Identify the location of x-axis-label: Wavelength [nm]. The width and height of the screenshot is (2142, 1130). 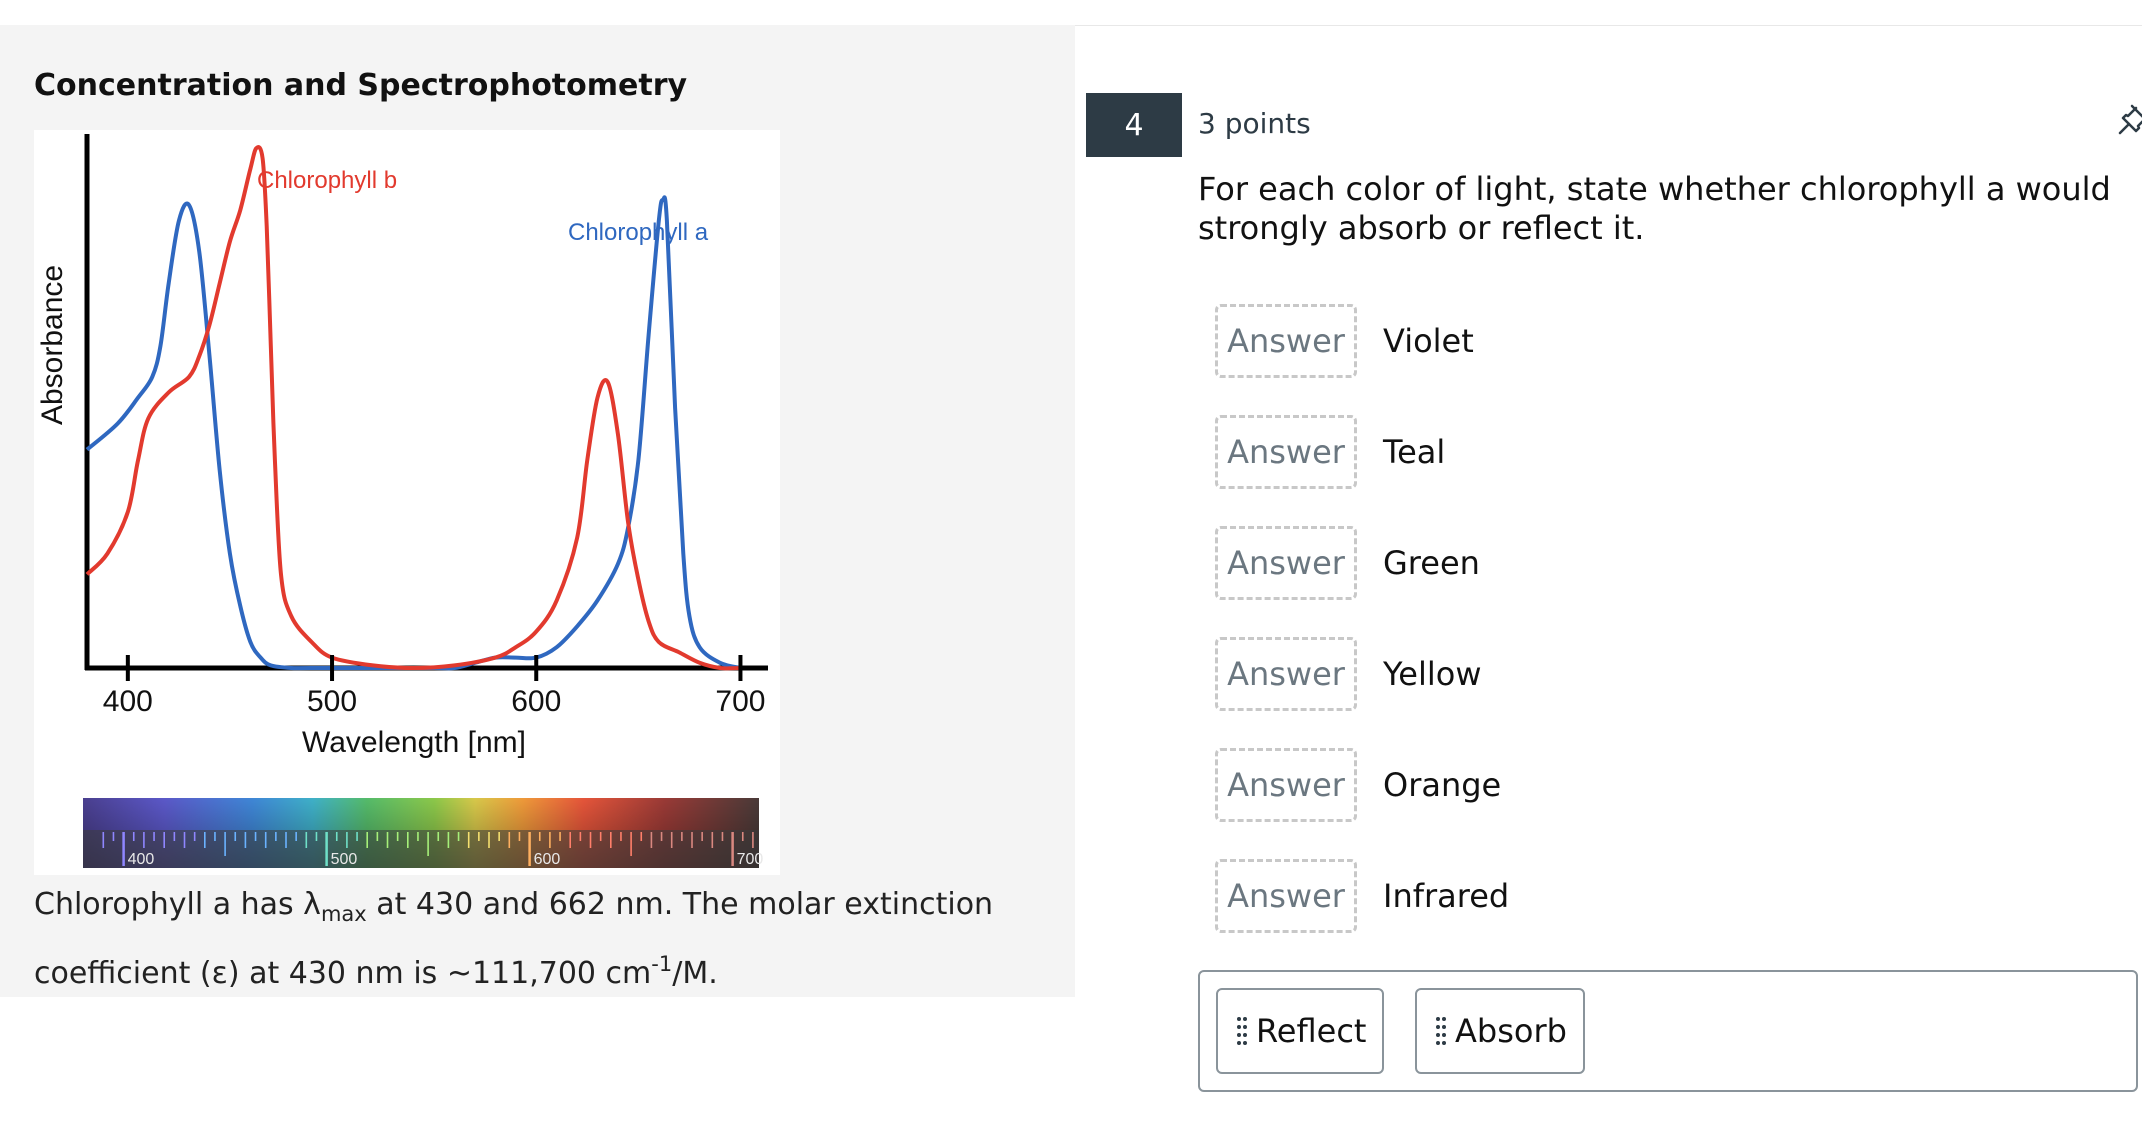
(414, 742).